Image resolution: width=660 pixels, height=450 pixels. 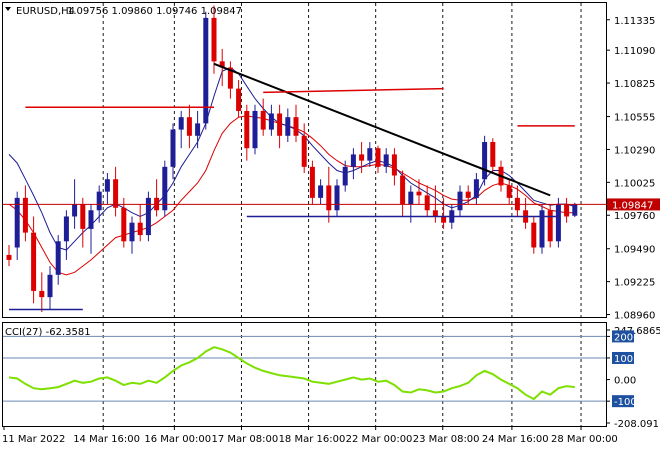 I want to click on cci-tick-label: 100, so click(x=623, y=359).